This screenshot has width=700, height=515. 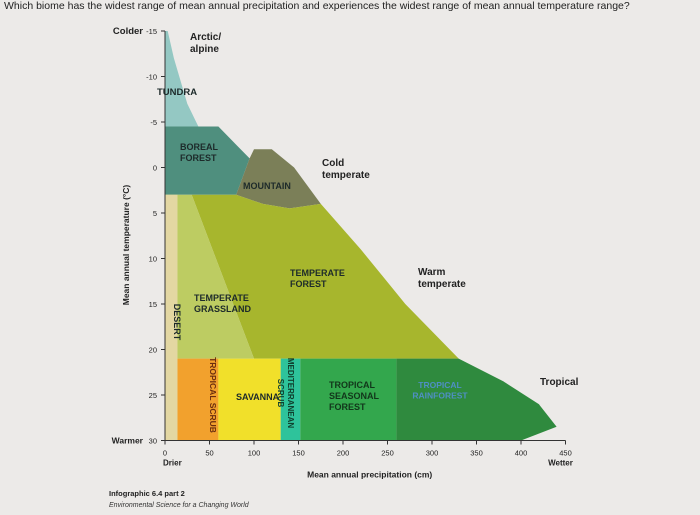 What do you see at coordinates (298, 453) in the screenshot?
I see `x-tick-label: 150` at bounding box center [298, 453].